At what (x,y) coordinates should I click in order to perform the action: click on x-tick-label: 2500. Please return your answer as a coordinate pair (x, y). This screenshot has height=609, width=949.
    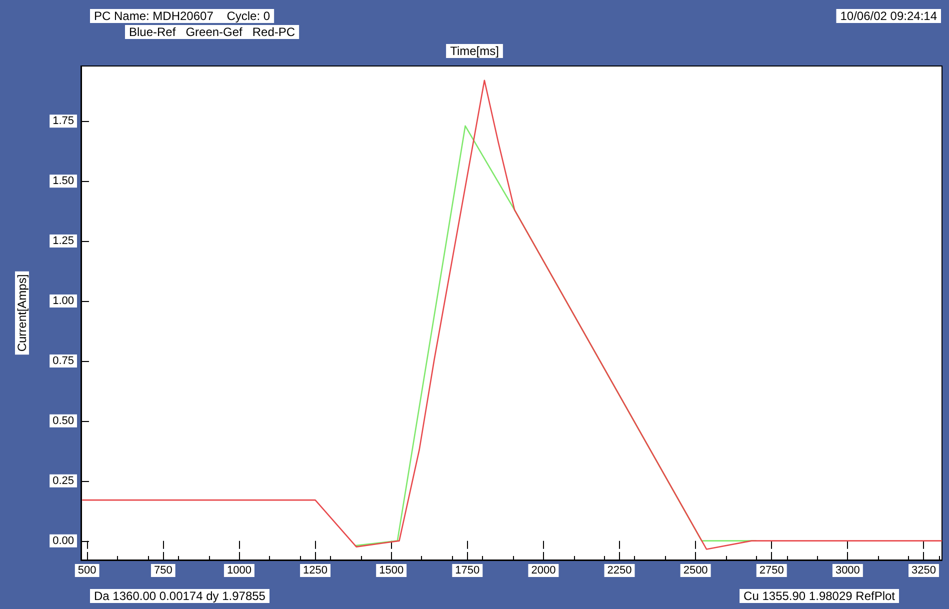
    Looking at the image, I should click on (695, 570).